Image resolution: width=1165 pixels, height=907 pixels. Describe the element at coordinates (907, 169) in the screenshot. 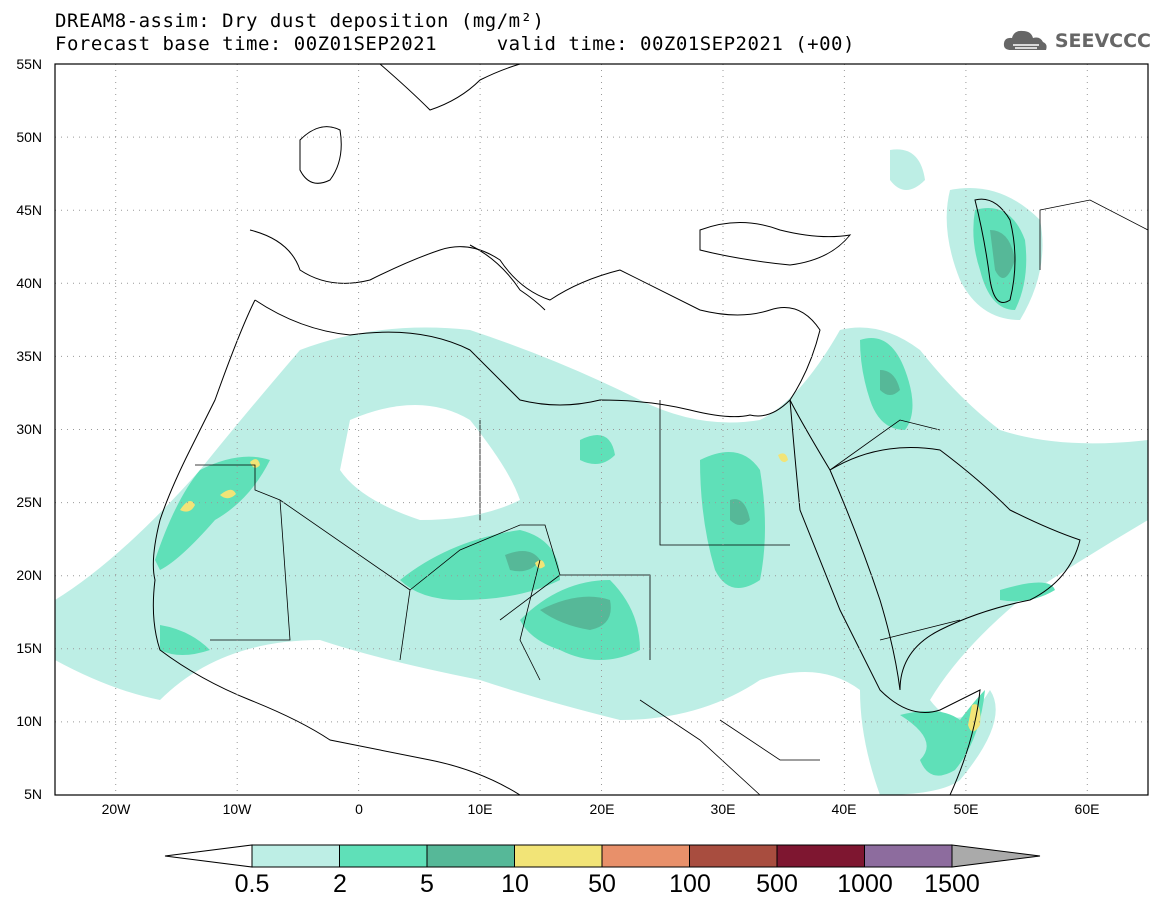

I see `dust-level-1-north` at that location.